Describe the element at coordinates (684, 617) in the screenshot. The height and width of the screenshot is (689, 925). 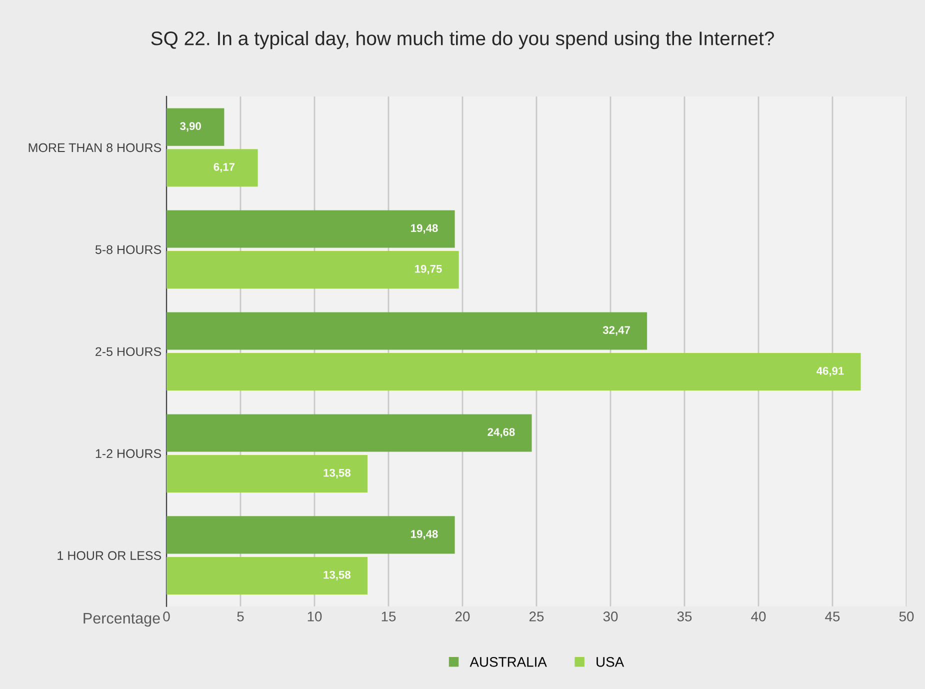
I see `x-tick-label: 35` at that location.